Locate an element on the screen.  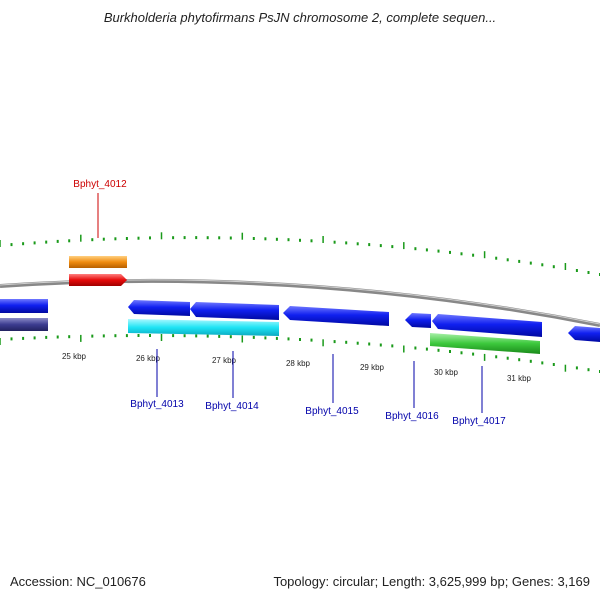
kbp-label: 31 kbp is located at coordinates (519, 378).